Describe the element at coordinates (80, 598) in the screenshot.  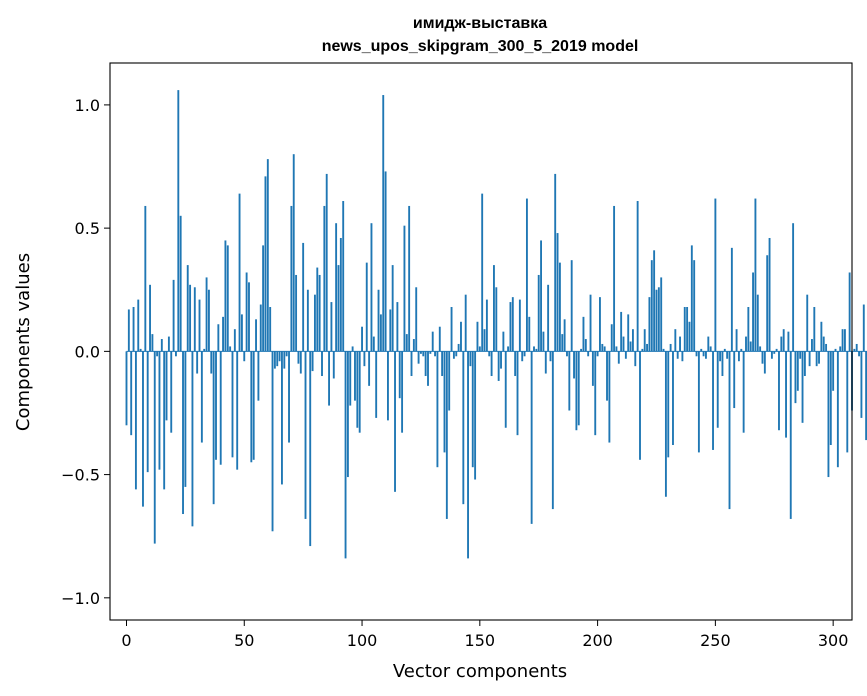
I see `y-tick-label: −1.0` at that location.